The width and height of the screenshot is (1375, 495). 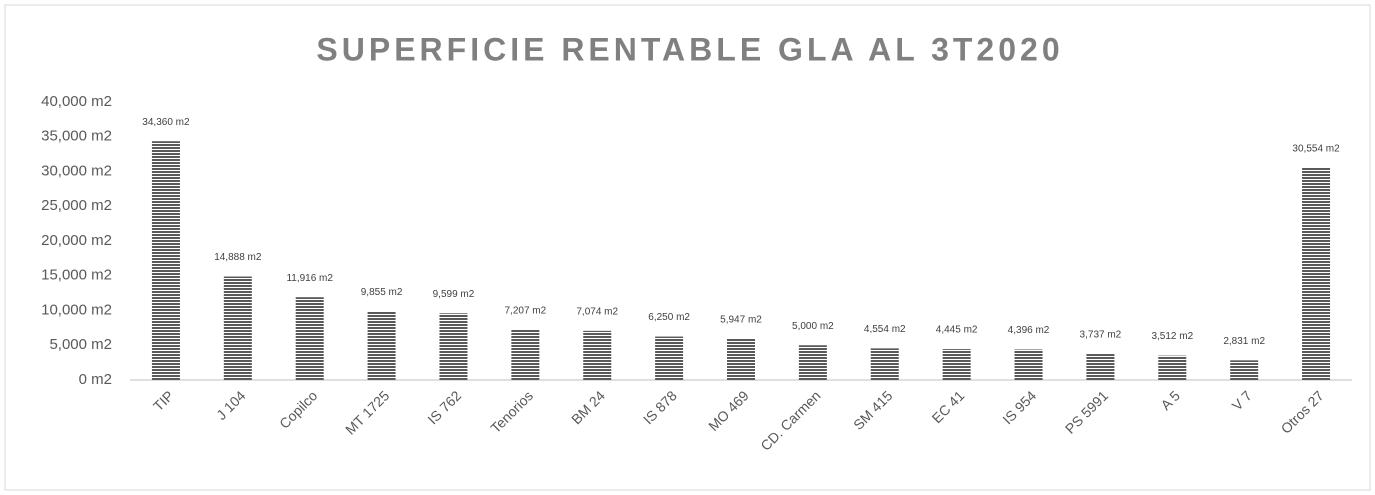 What do you see at coordinates (76, 136) in the screenshot?
I see `y-tick-label: 35,000 m2` at bounding box center [76, 136].